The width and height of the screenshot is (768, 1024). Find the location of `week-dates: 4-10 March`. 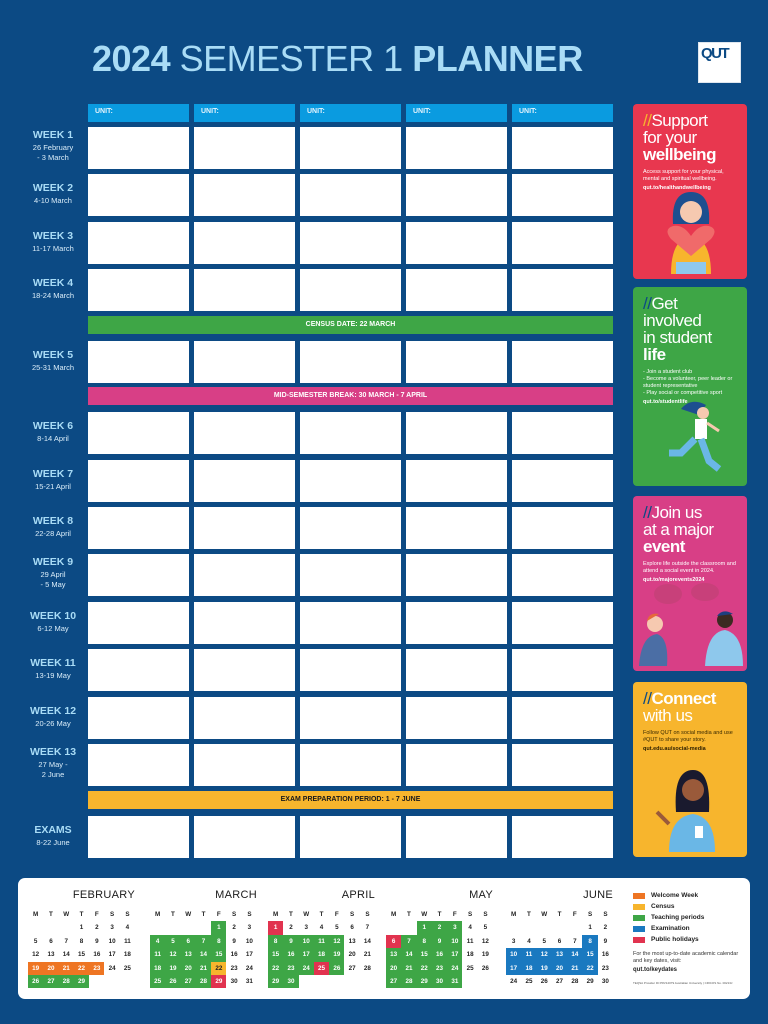

week-dates: 4-10 March is located at coordinates (53, 200).